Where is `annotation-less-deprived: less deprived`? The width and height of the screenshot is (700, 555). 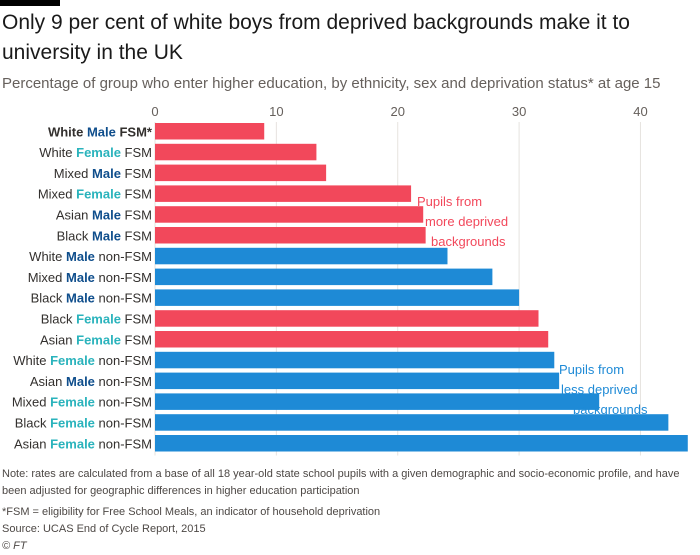
annotation-less-deprived: less deprived is located at coordinates (599, 389).